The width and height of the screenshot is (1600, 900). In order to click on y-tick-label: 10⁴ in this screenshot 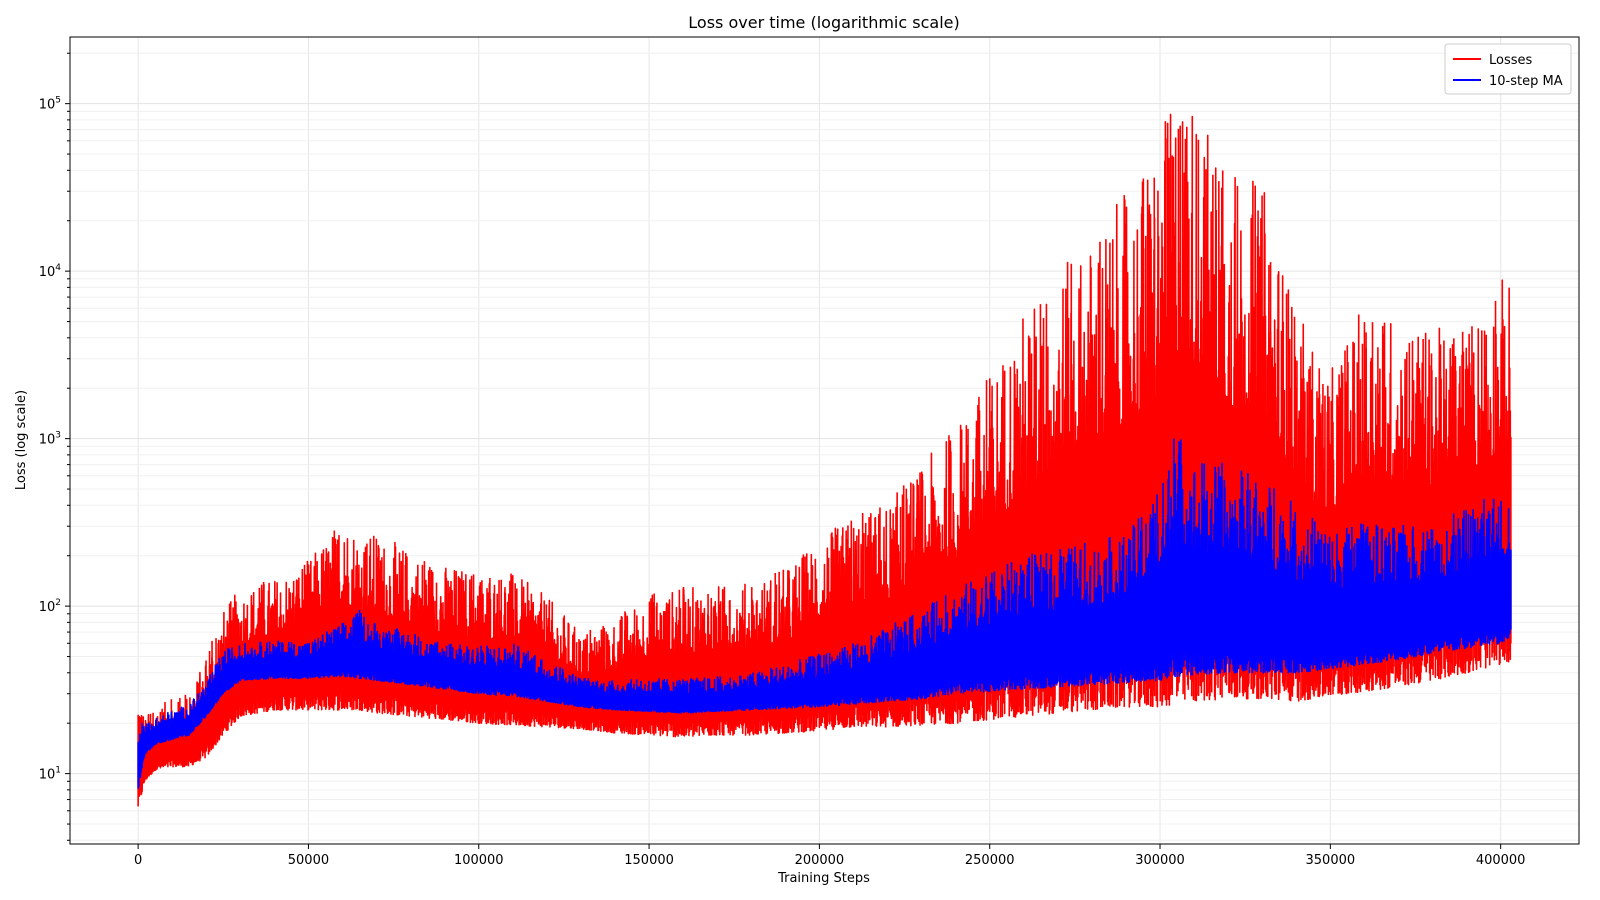, I will do `click(50, 271)`.